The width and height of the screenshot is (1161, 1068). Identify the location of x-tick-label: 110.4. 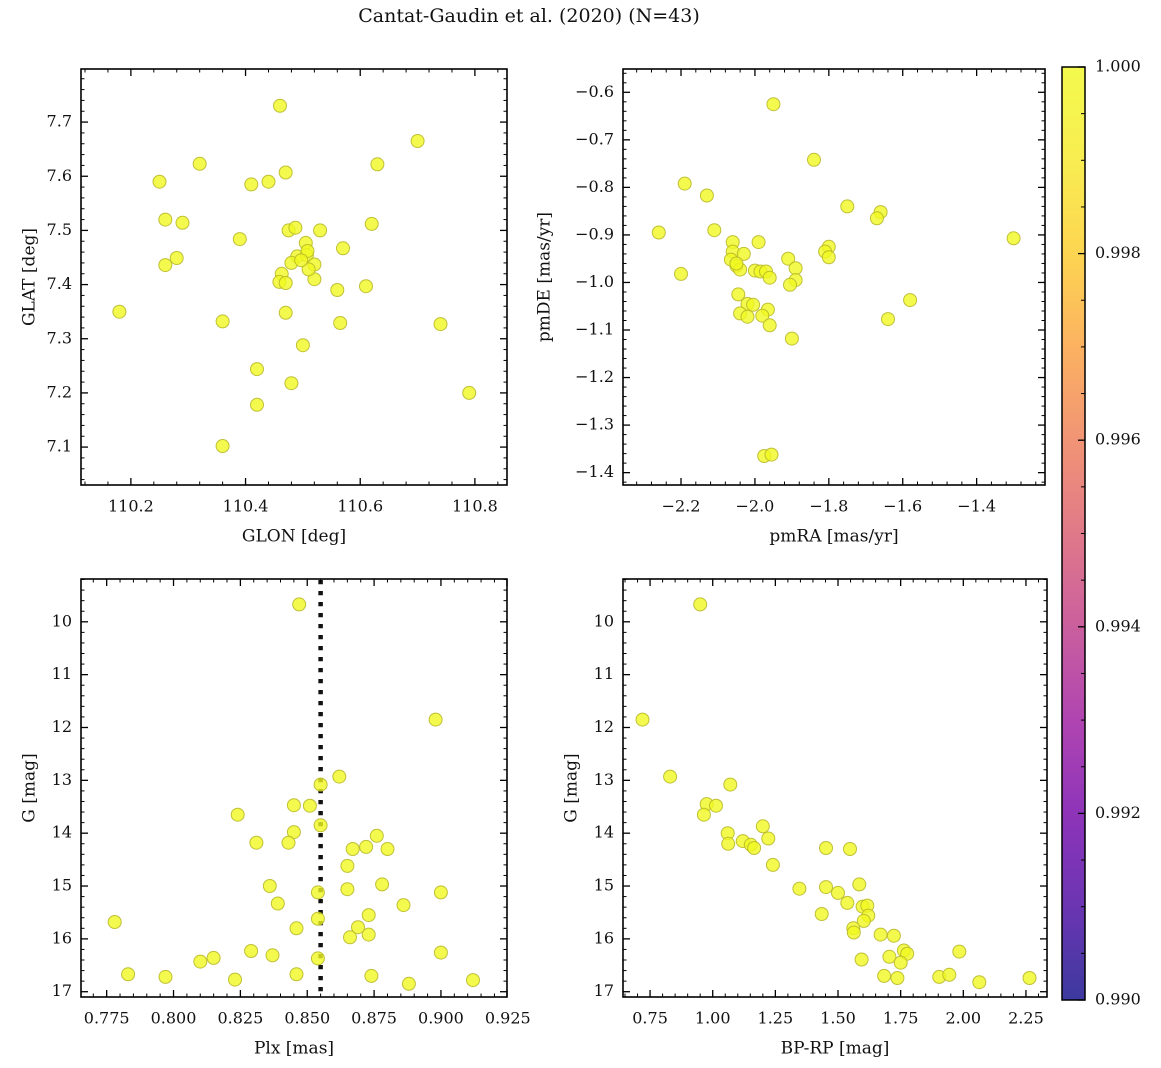
(246, 506).